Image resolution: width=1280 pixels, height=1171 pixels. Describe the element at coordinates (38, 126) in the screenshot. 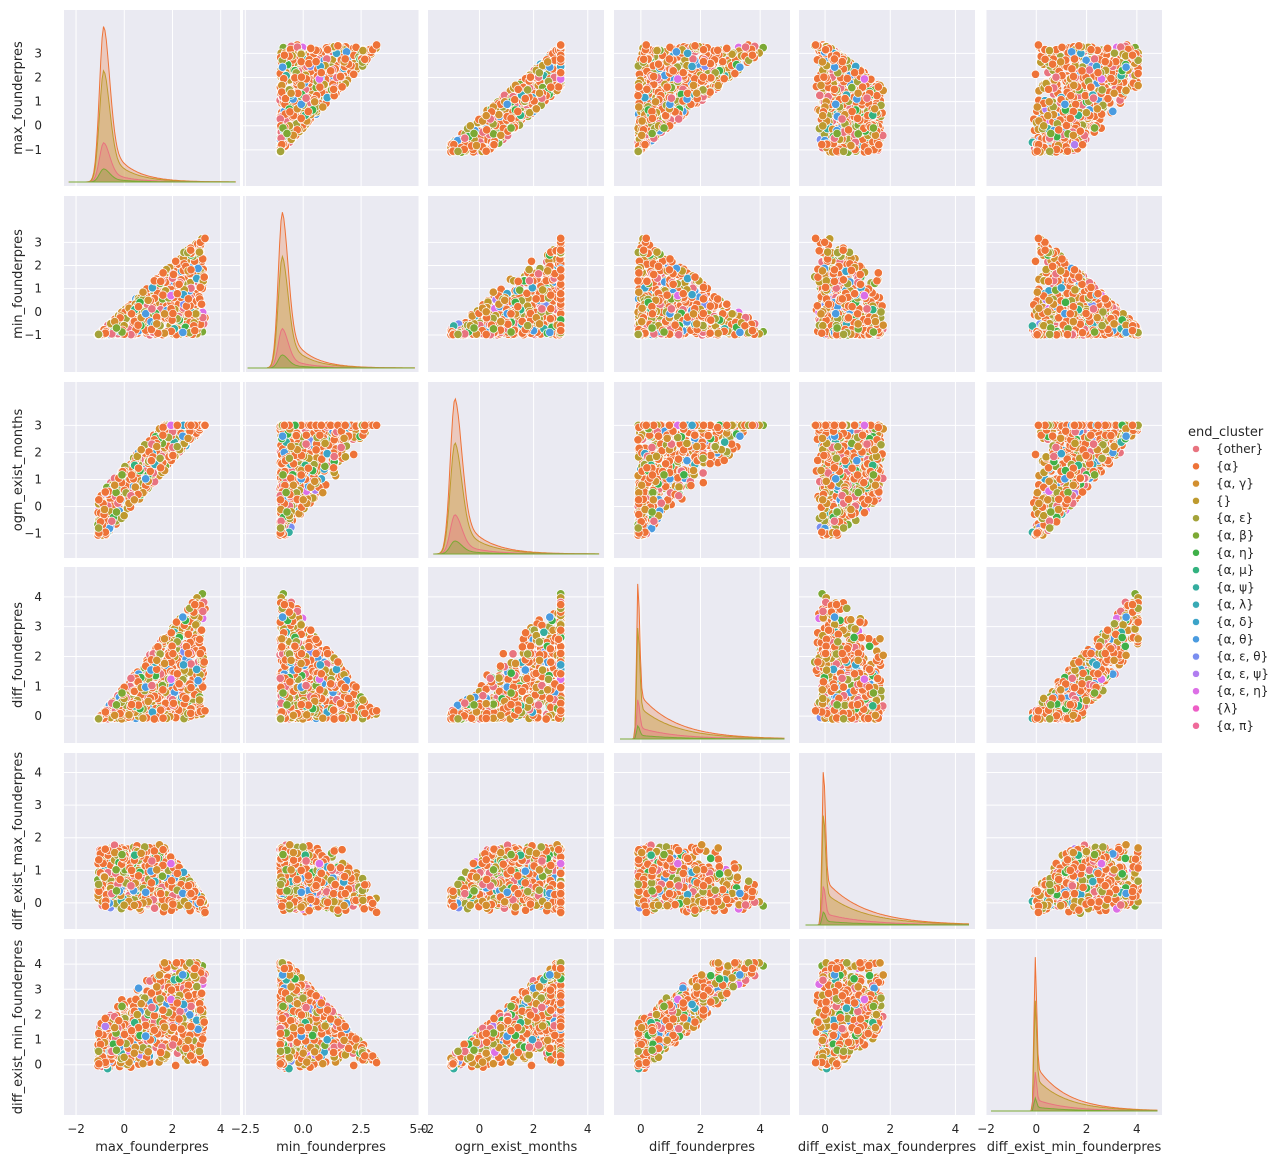

I see `y-tick-label: 0` at that location.